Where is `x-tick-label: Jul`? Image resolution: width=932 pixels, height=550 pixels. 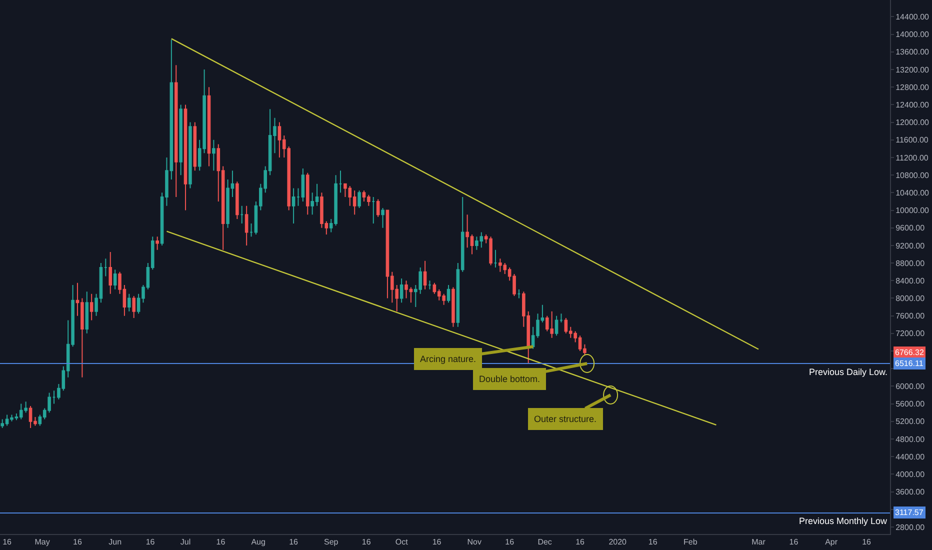 x-tick-label: Jul is located at coordinates (185, 542).